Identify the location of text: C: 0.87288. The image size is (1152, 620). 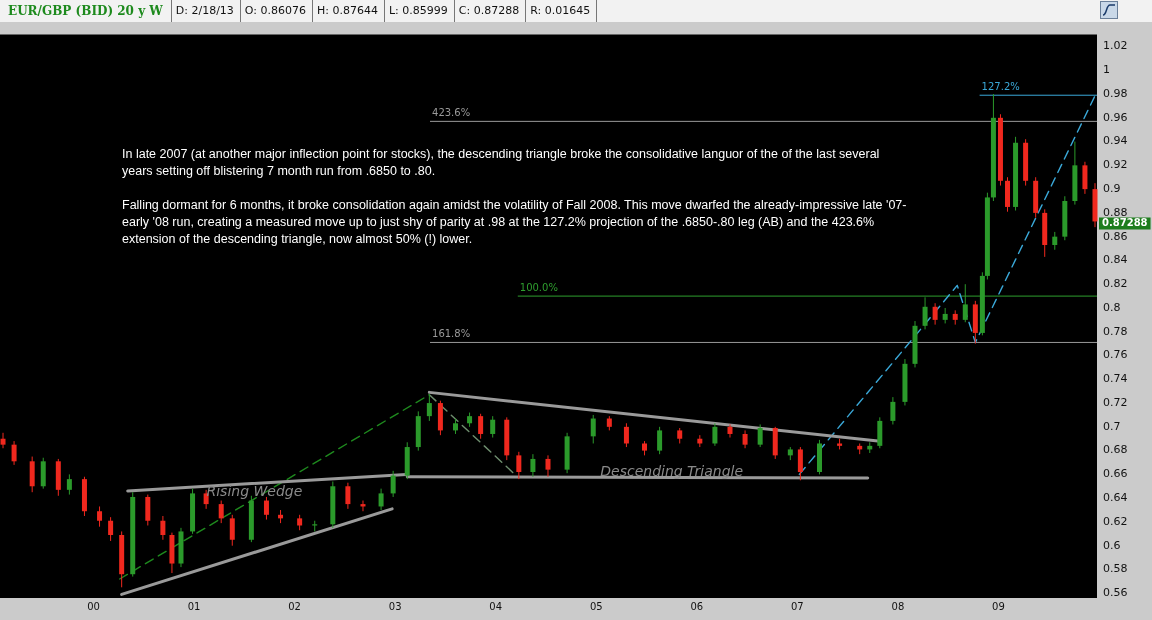
(490, 11).